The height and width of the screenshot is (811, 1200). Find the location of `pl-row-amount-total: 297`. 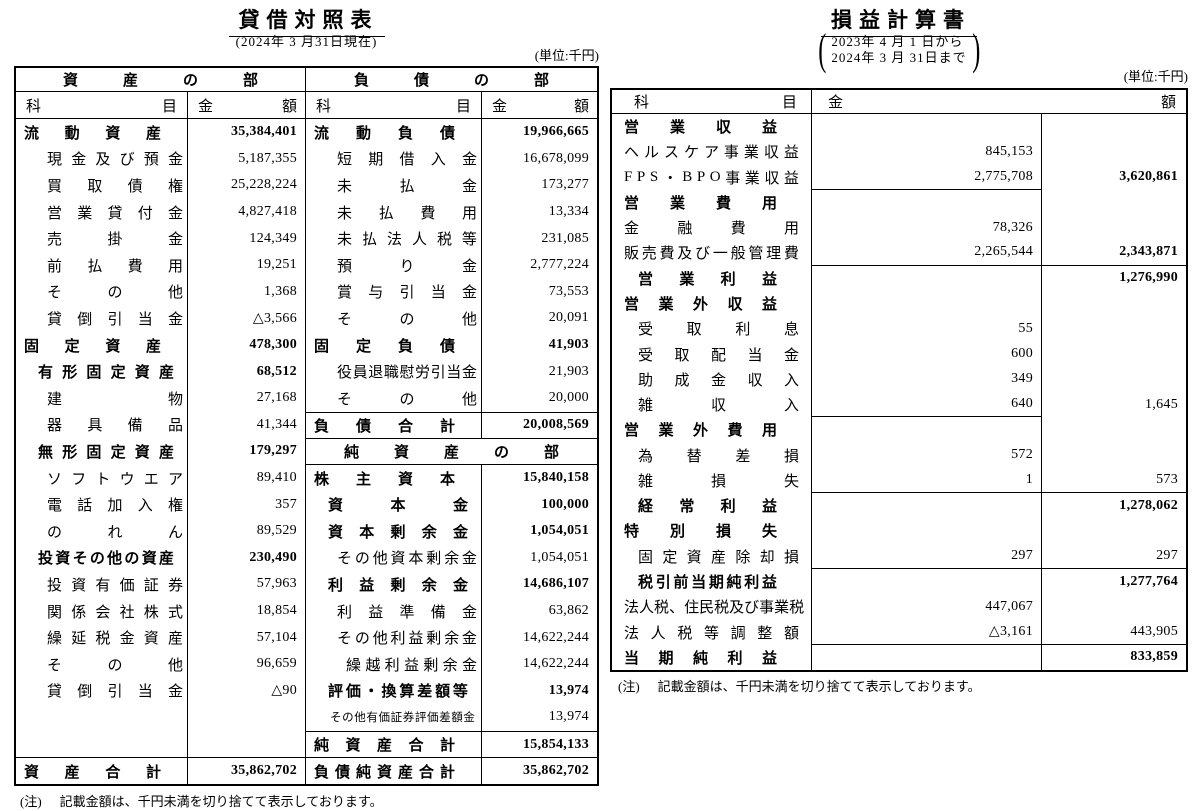

pl-row-amount-total: 297 is located at coordinates (1114, 556).